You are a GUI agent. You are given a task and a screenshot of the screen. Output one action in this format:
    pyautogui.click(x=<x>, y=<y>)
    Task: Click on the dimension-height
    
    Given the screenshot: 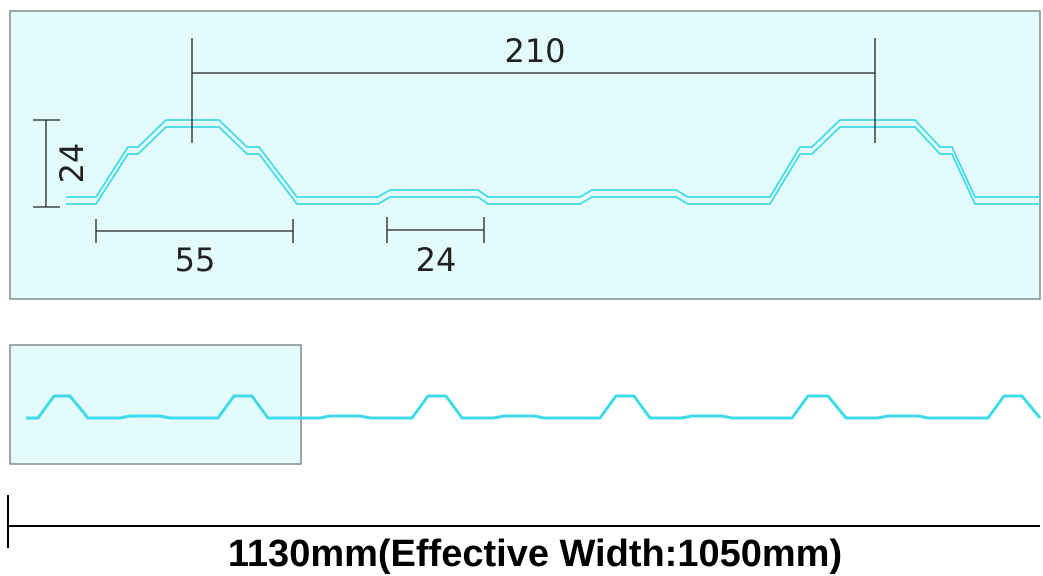 What is the action you would take?
    pyautogui.click(x=46, y=163)
    